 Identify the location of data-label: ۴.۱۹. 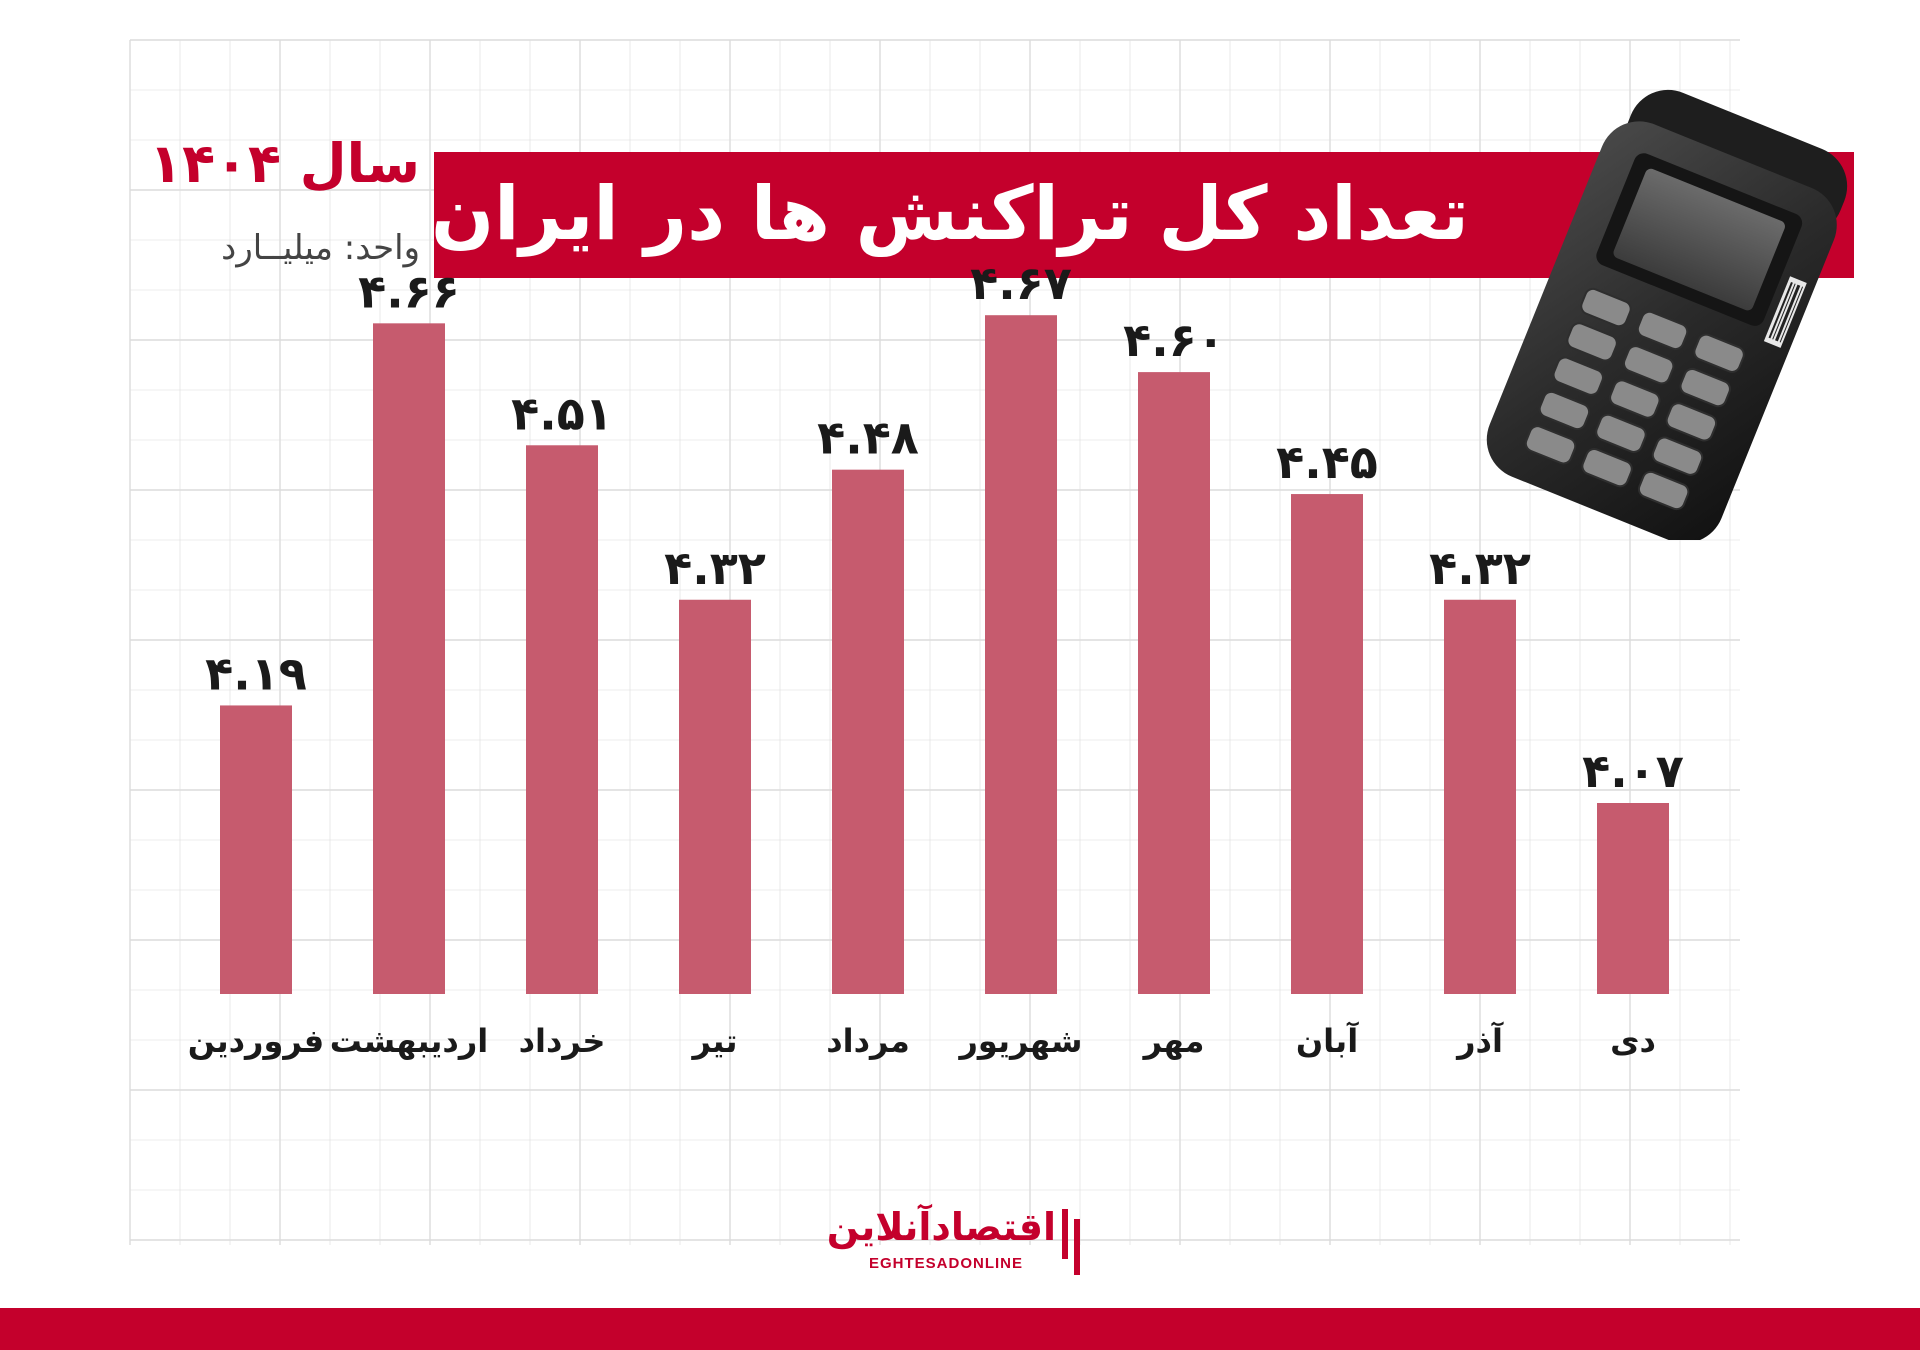
(256, 673).